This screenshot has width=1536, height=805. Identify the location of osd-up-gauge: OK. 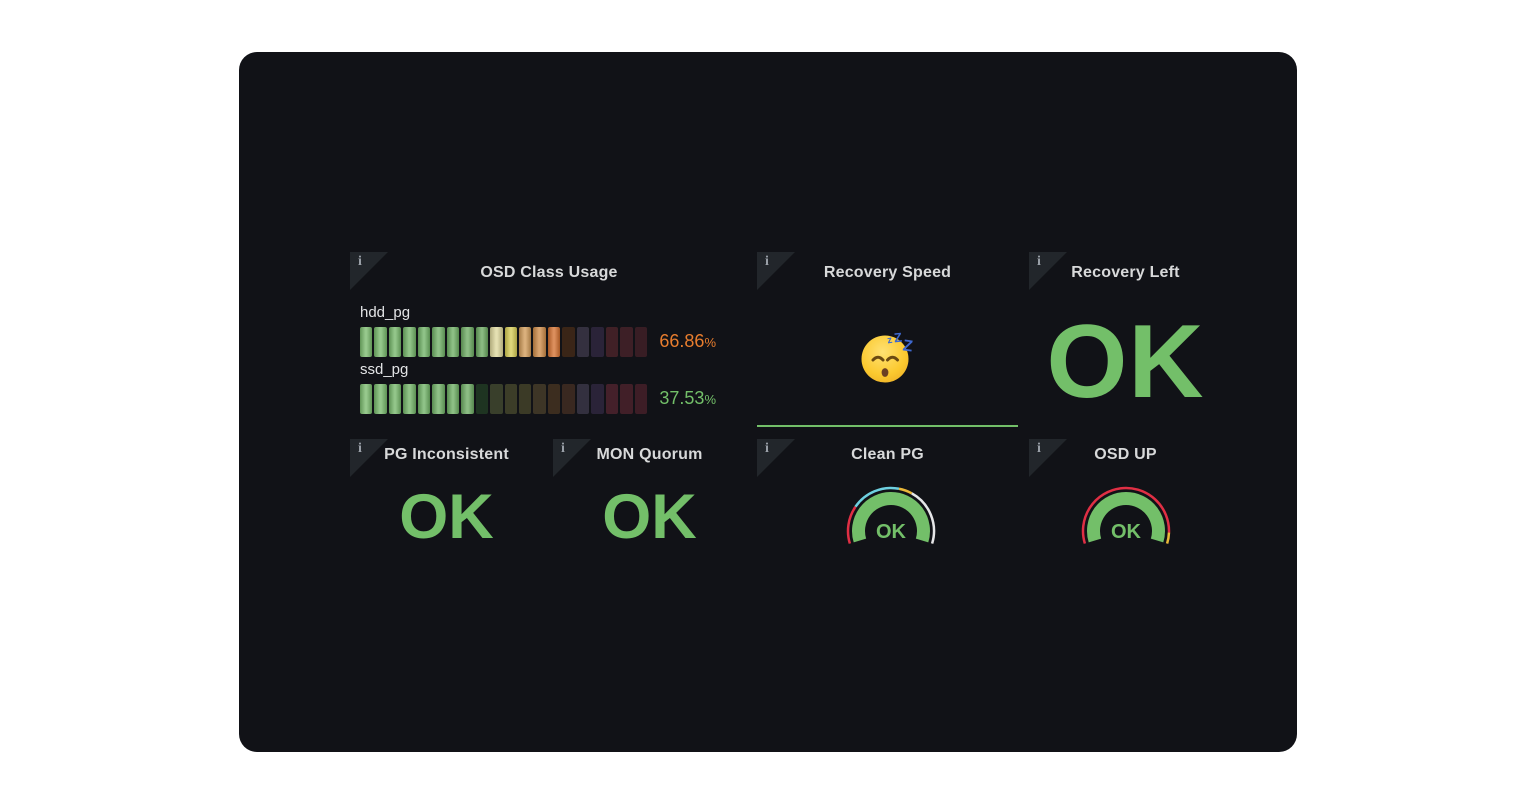
(1126, 515).